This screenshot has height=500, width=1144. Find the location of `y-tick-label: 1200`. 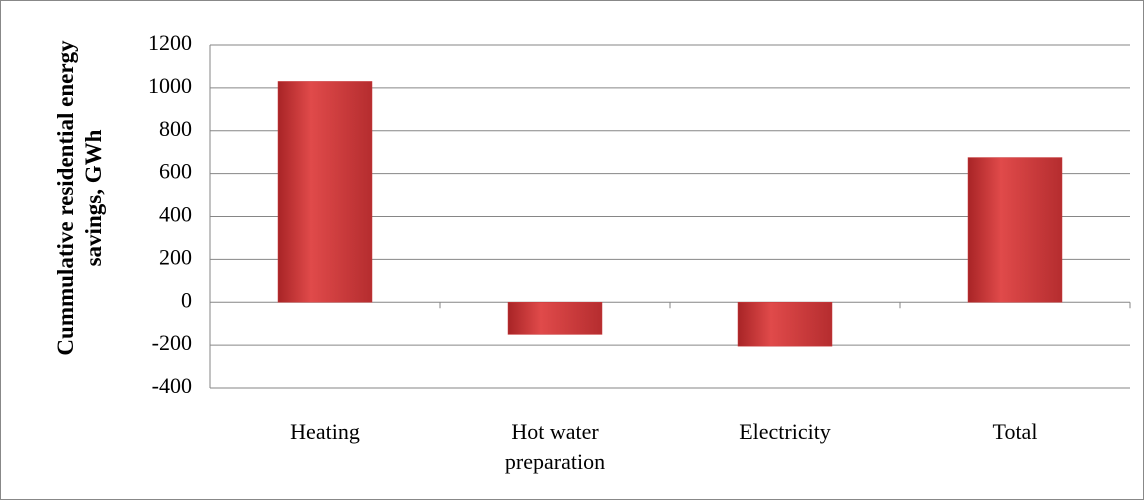

y-tick-label: 1200 is located at coordinates (170, 42).